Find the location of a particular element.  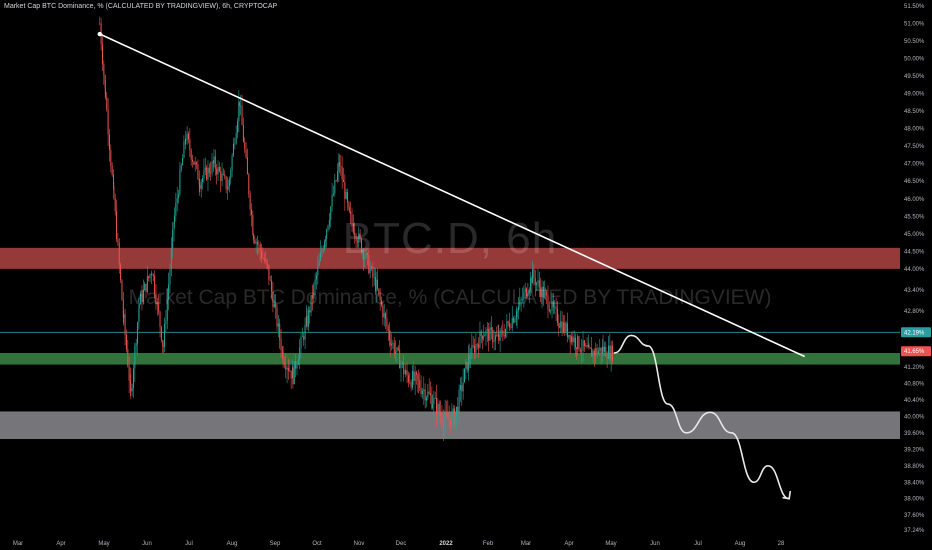

price-tick-label: 43.40% is located at coordinates (914, 291).